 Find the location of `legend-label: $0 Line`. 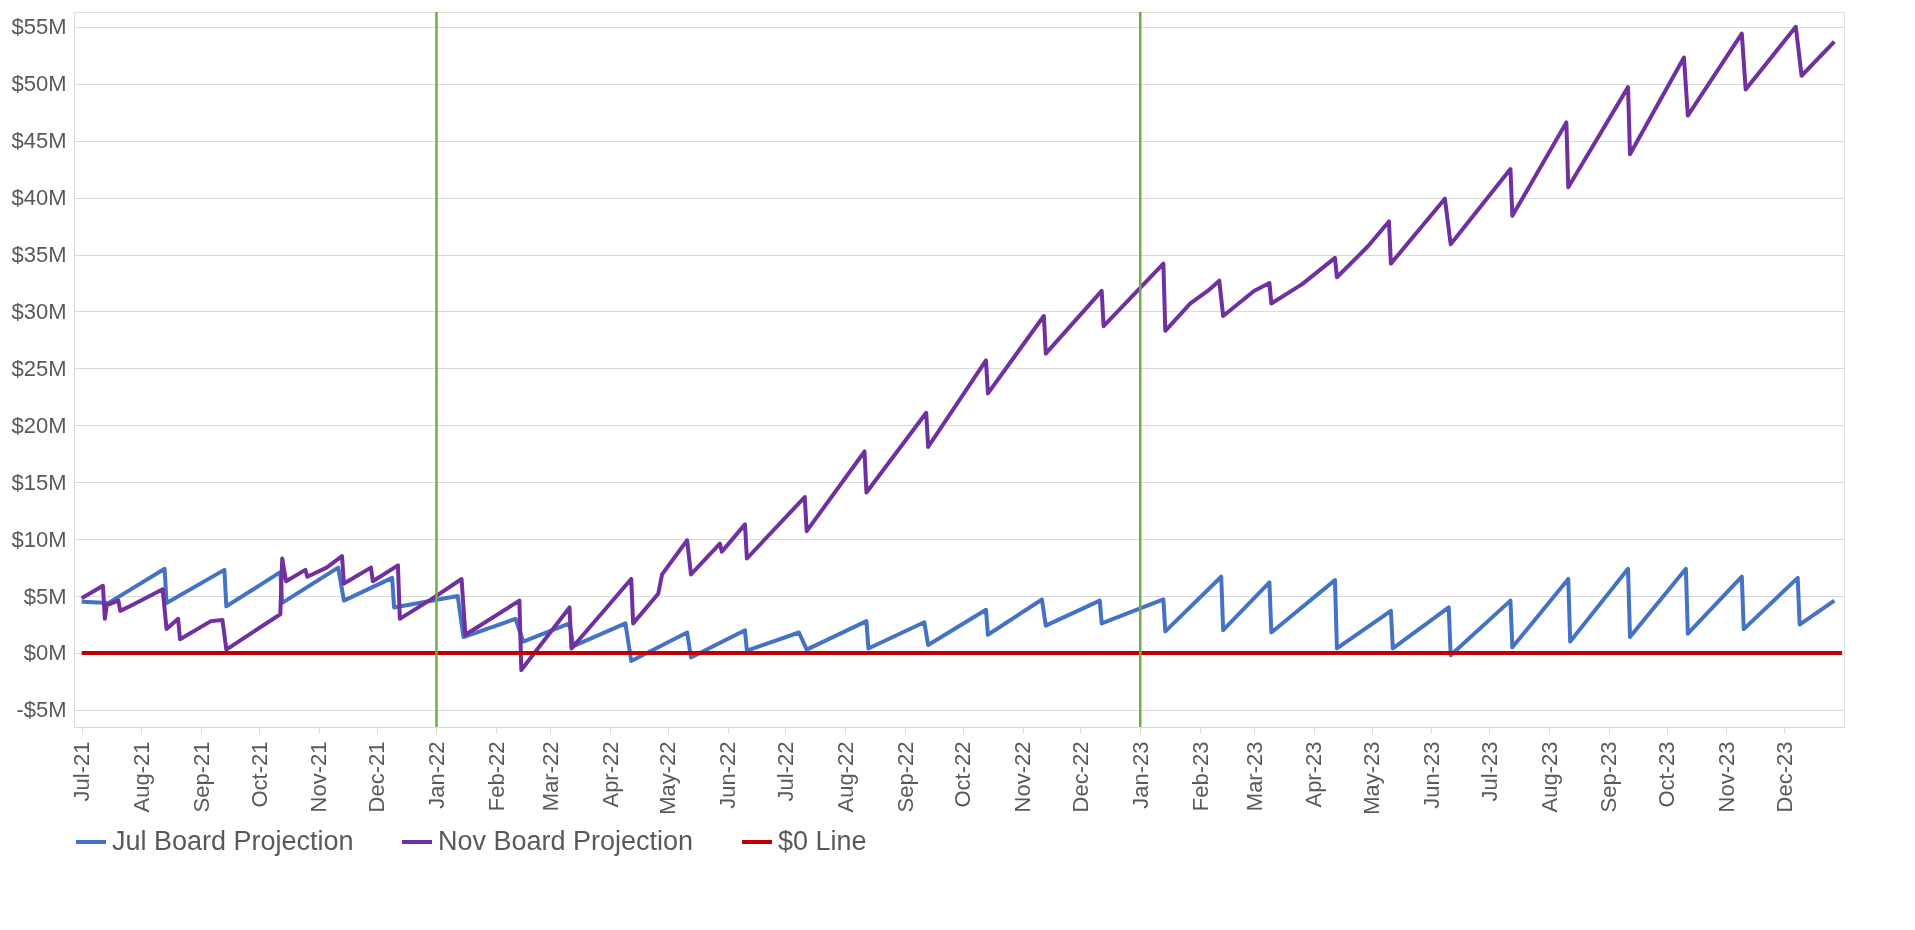

legend-label: $0 Line is located at coordinates (822, 841).